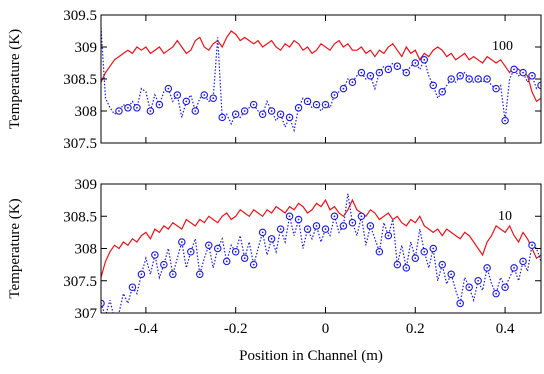 This screenshot has height=374, width=544. Describe the element at coordinates (311, 356) in the screenshot. I see `x-axis-label: Position in Channel (m)` at that location.